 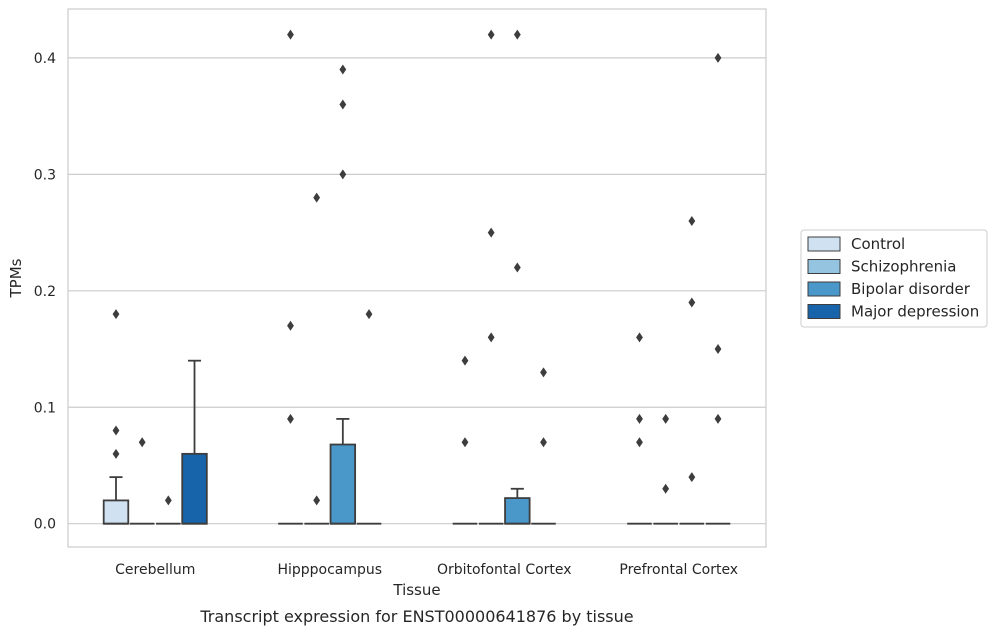 I want to click on x-tick-label: Prefrontal Cortex, so click(x=678, y=570).